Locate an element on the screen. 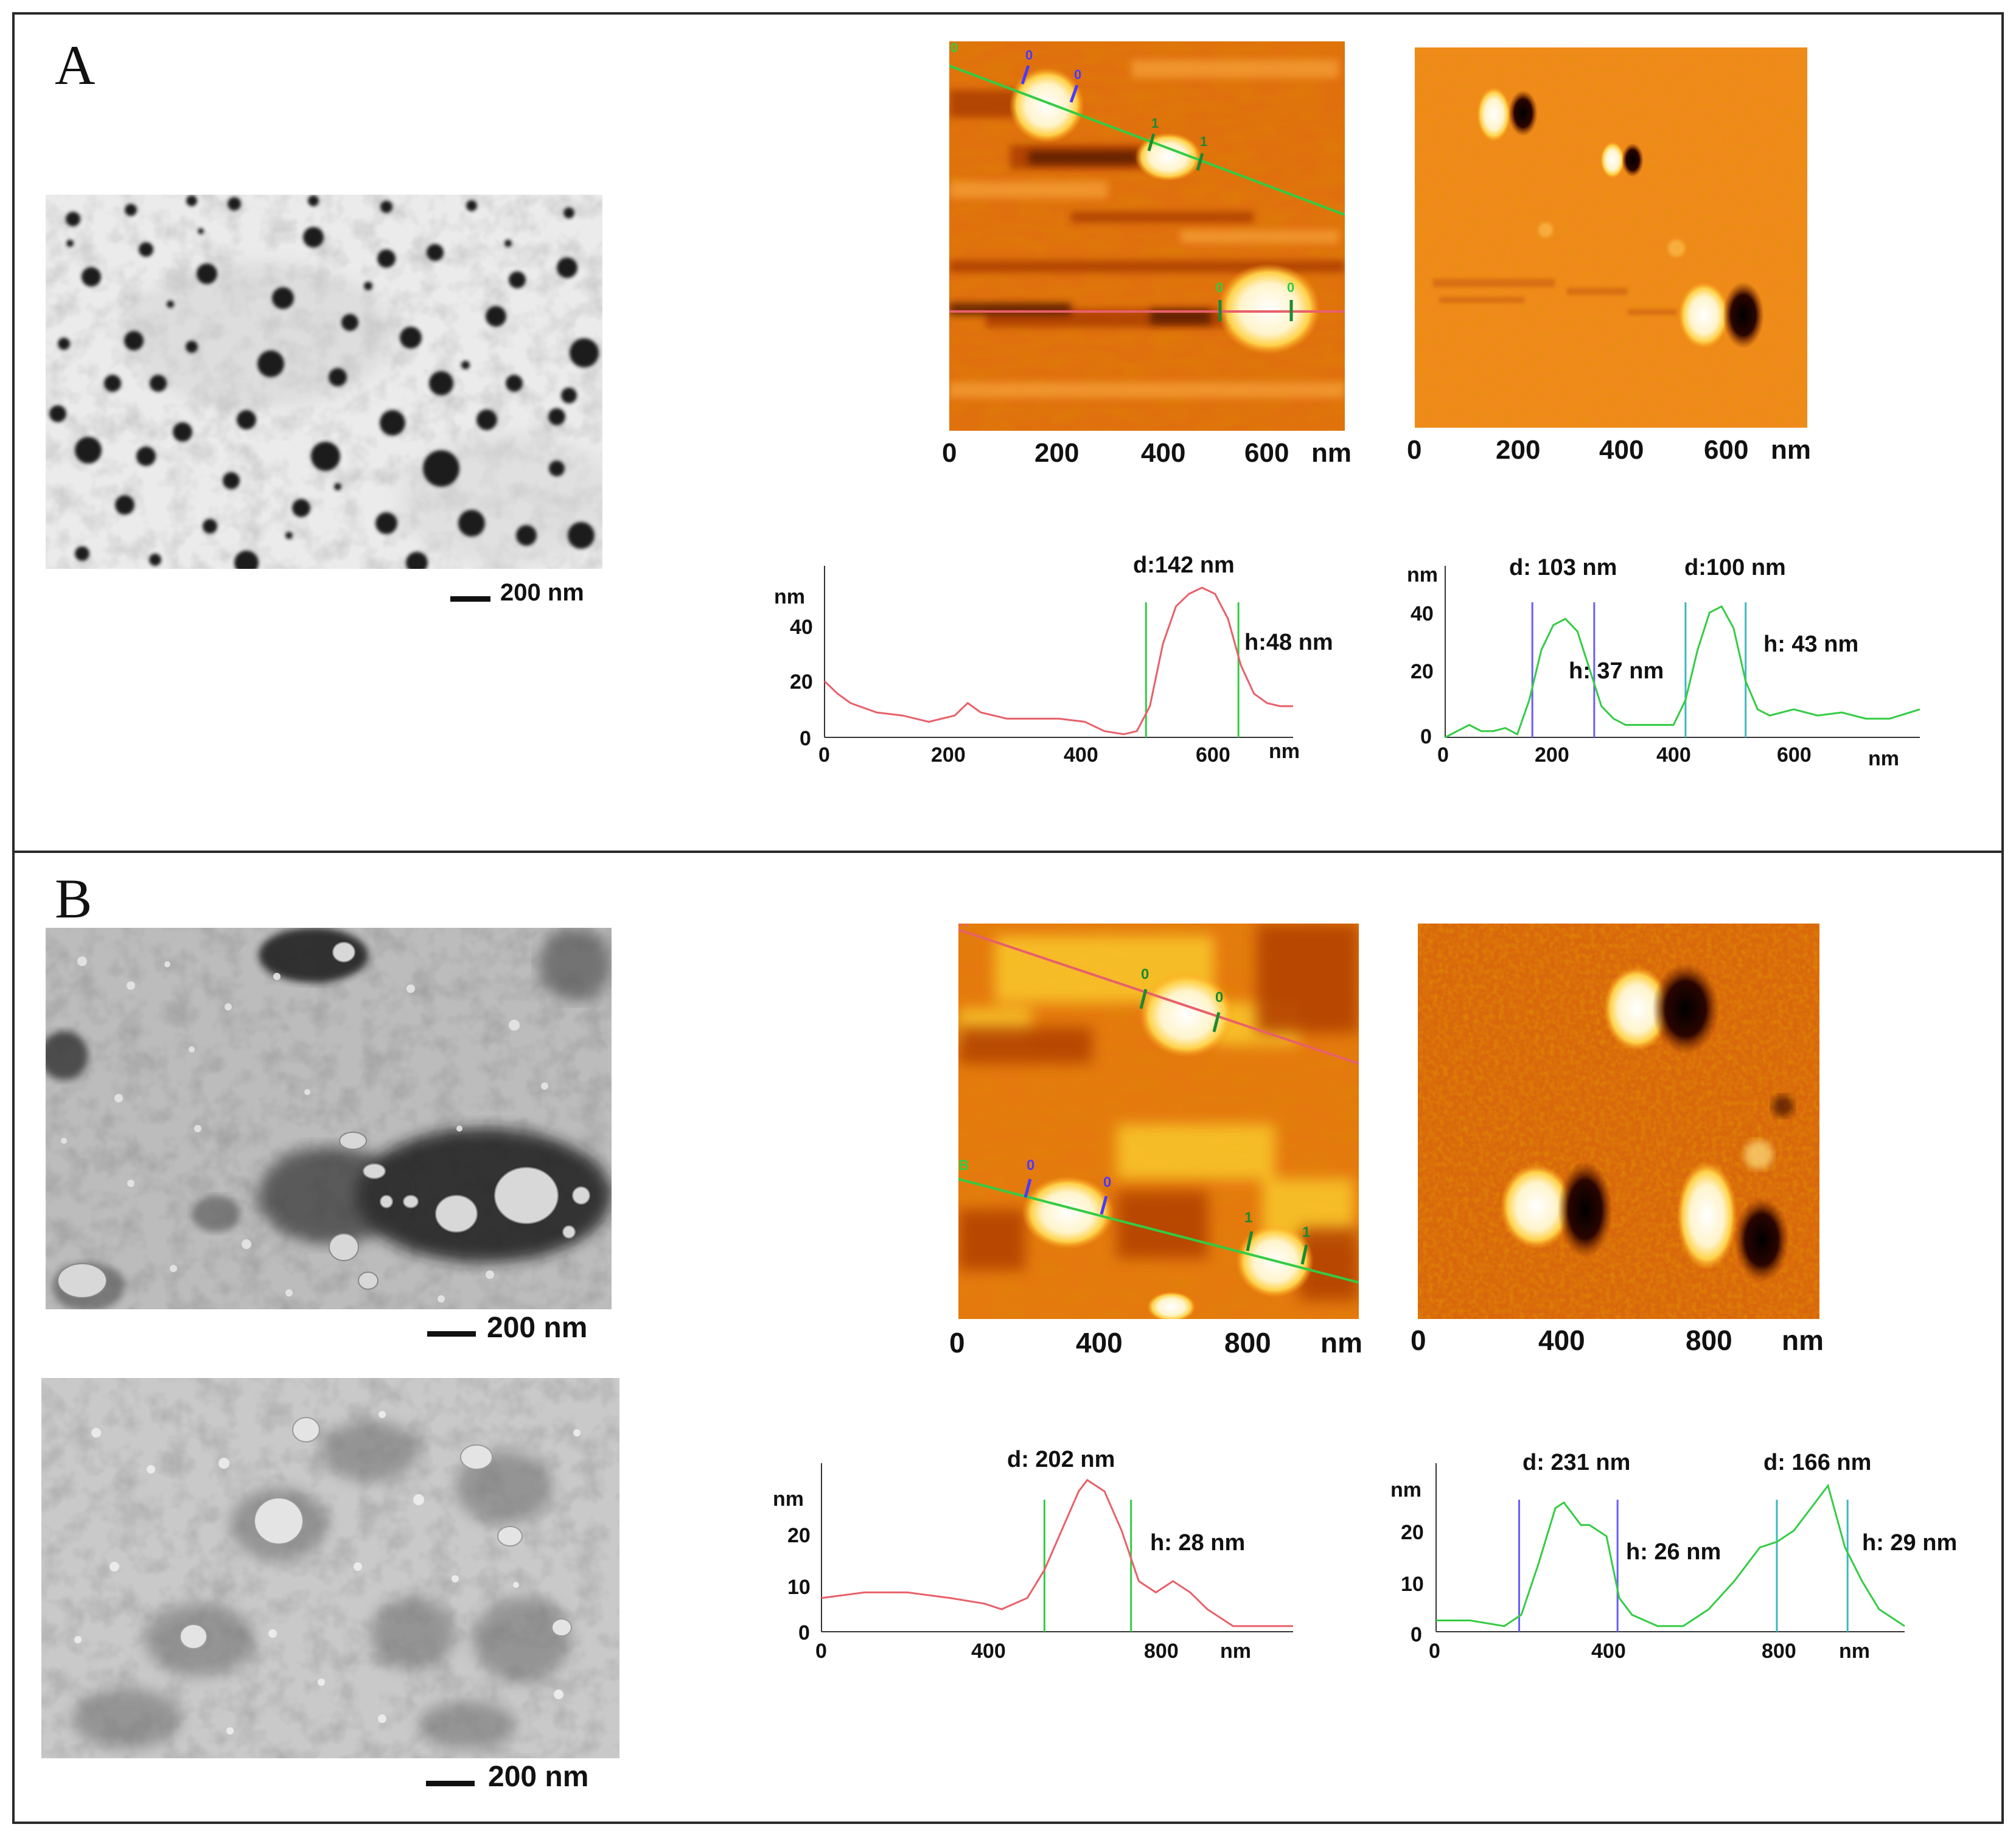  profile-plot-b1 is located at coordinates (1057, 1547).